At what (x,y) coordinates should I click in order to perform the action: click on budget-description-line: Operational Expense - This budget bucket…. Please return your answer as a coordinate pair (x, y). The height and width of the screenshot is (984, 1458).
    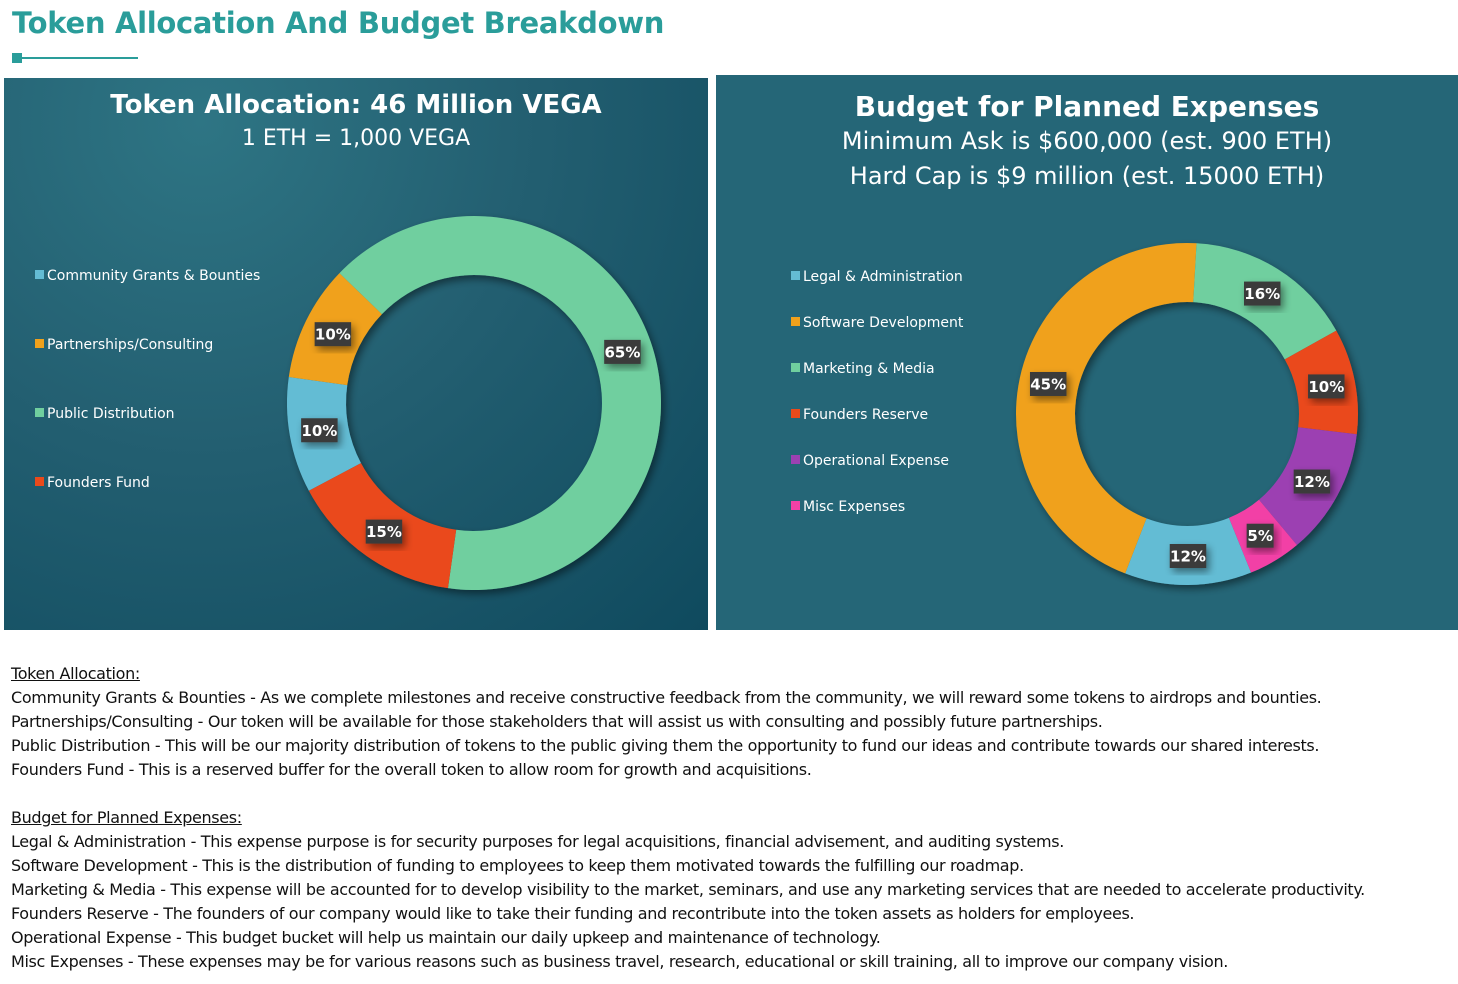
    Looking at the image, I should click on (446, 937).